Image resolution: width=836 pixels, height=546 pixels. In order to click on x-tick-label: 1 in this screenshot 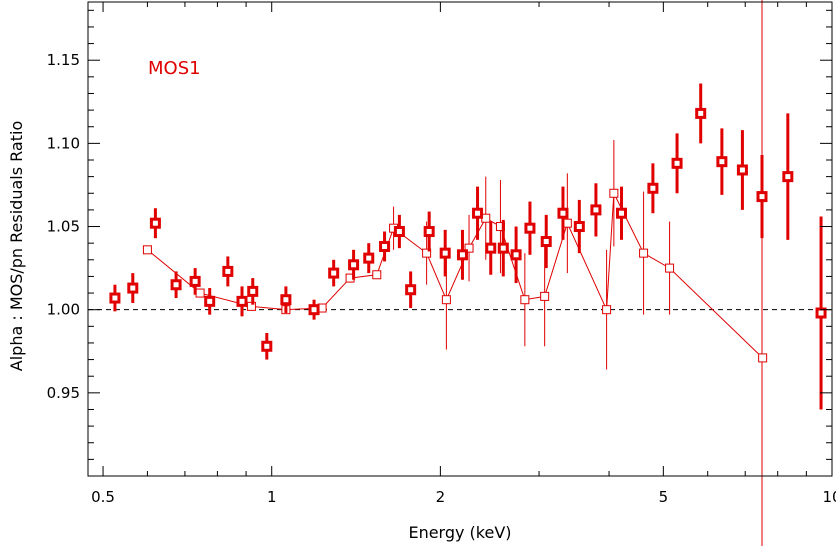, I will do `click(272, 497)`.